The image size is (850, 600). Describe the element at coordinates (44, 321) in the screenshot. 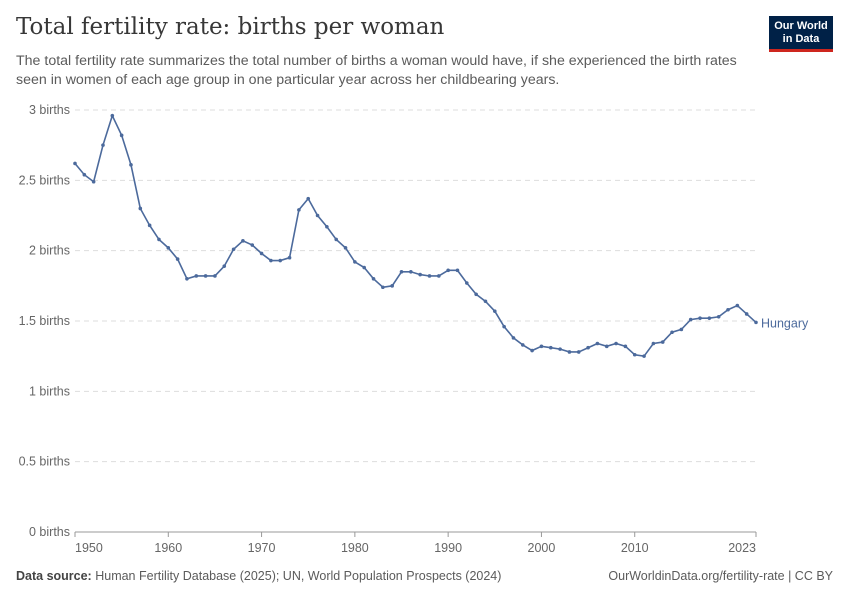

I see `y-tick-label: 1.5 births` at that location.